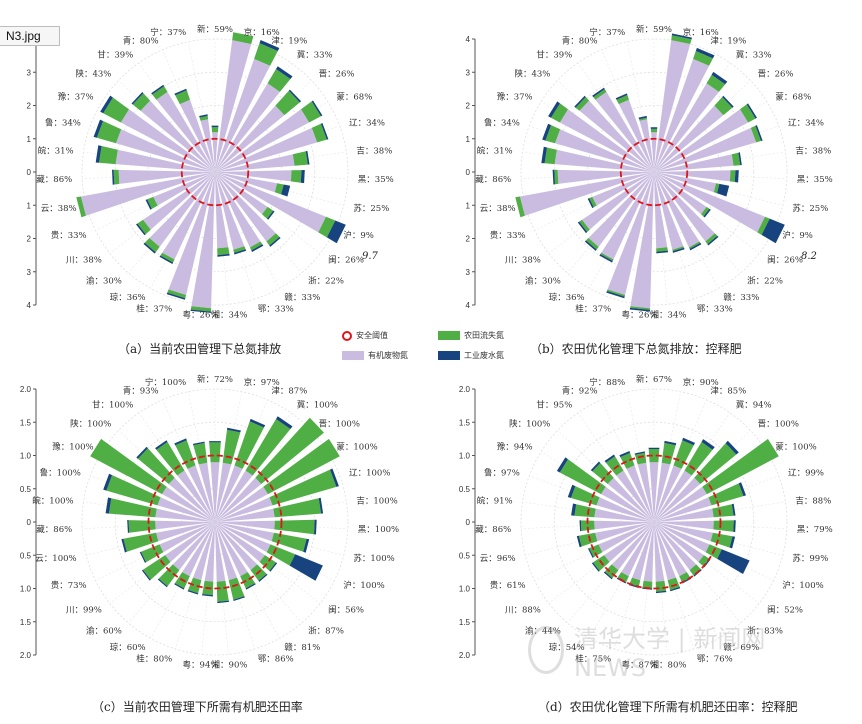  What do you see at coordinates (498, 209) in the screenshot?
I see `province-label-22: 云：38%` at bounding box center [498, 209].